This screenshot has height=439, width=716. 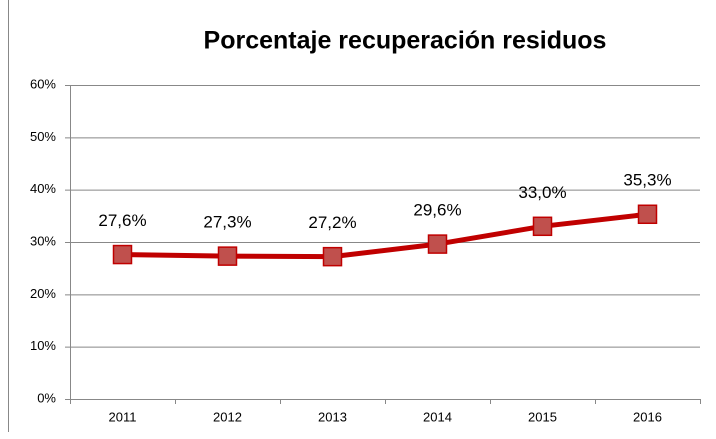 What do you see at coordinates (332, 416) in the screenshot?
I see `x-tick-label: 2013` at bounding box center [332, 416].